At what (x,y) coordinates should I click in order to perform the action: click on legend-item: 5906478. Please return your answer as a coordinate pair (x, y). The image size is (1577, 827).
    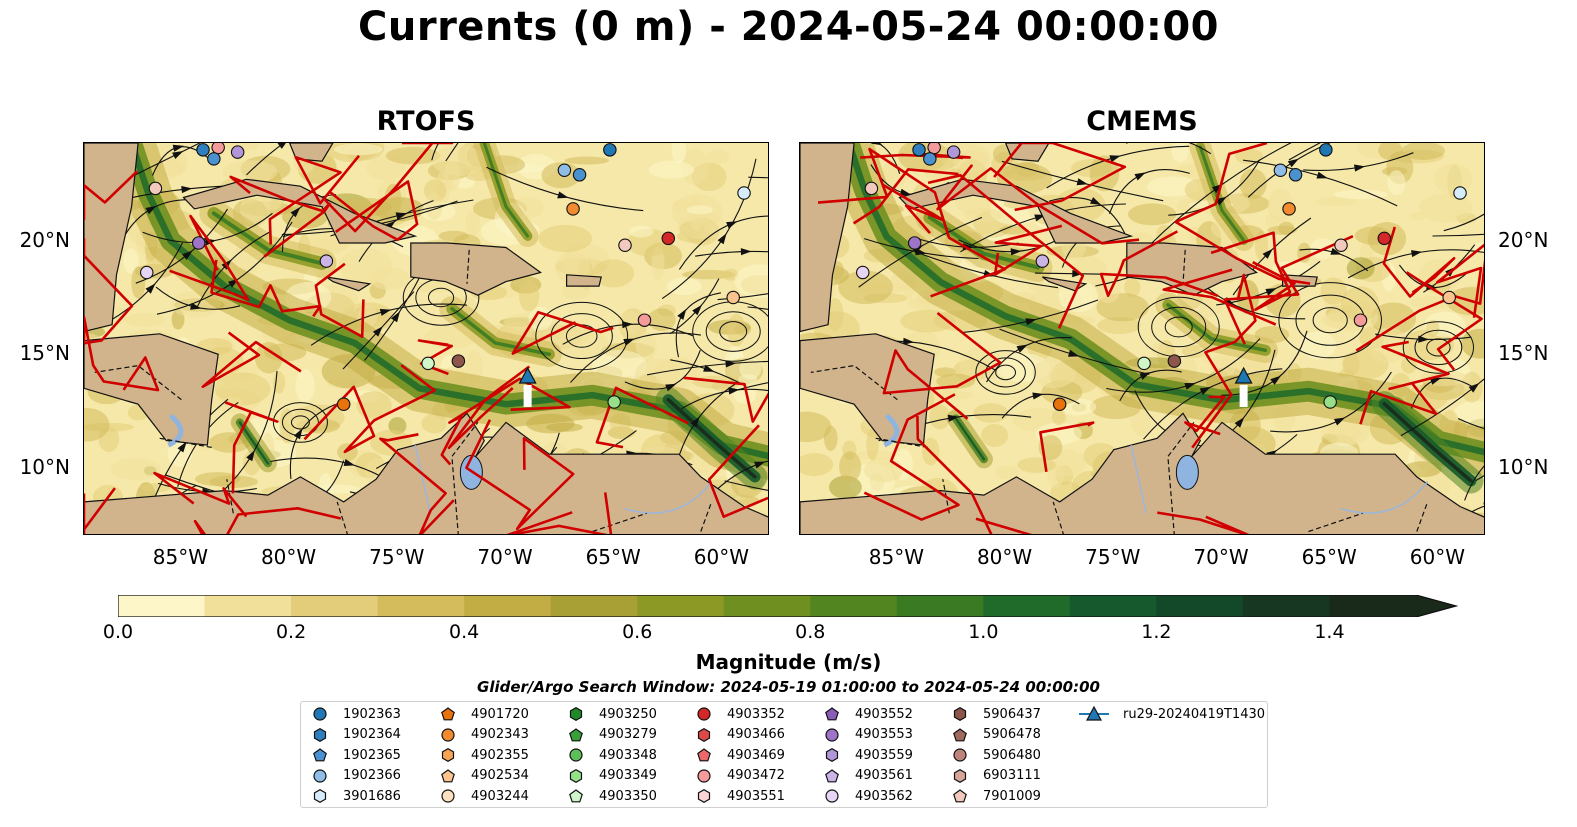
    Looking at the image, I should click on (996, 735).